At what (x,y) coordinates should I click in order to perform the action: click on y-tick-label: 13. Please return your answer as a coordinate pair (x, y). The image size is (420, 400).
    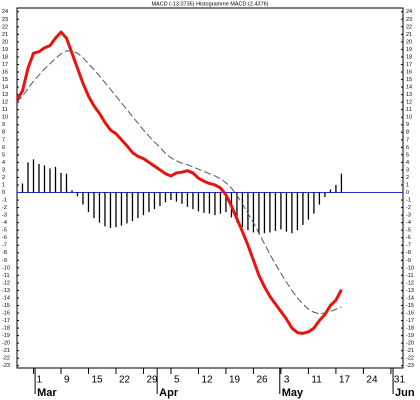
    Looking at the image, I should click on (5, 95).